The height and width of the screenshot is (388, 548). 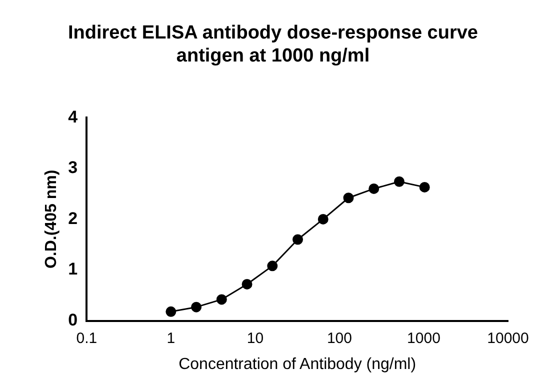 I want to click on x-tick-label: 1000, so click(x=423, y=338).